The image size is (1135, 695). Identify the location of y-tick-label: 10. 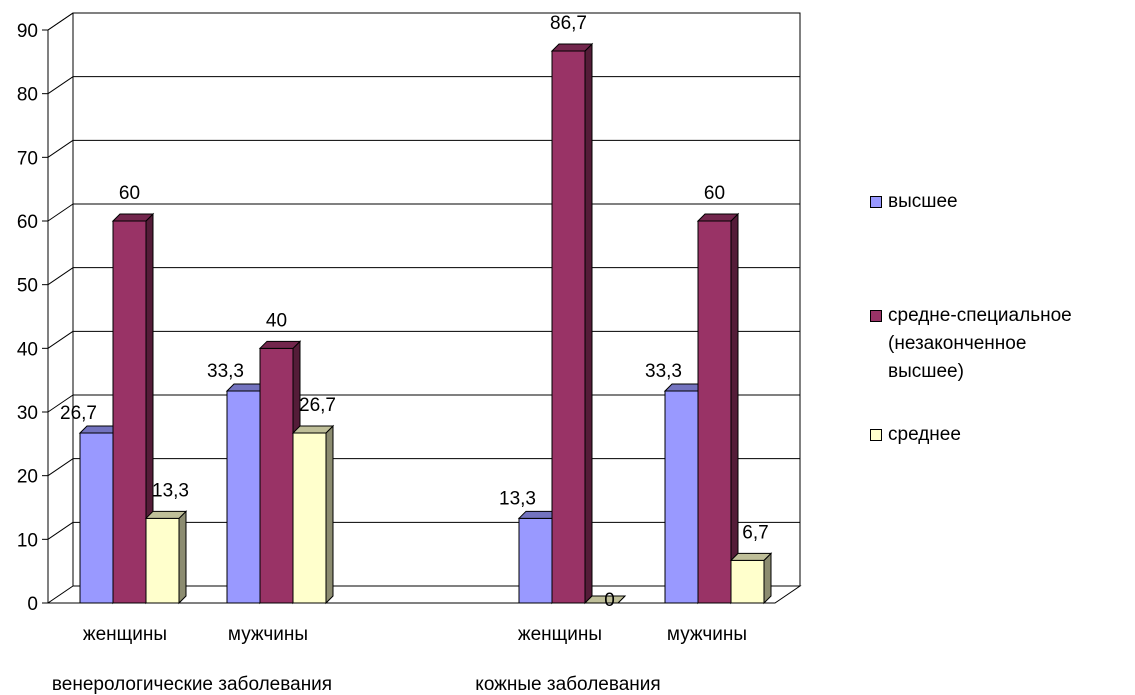
(27, 540).